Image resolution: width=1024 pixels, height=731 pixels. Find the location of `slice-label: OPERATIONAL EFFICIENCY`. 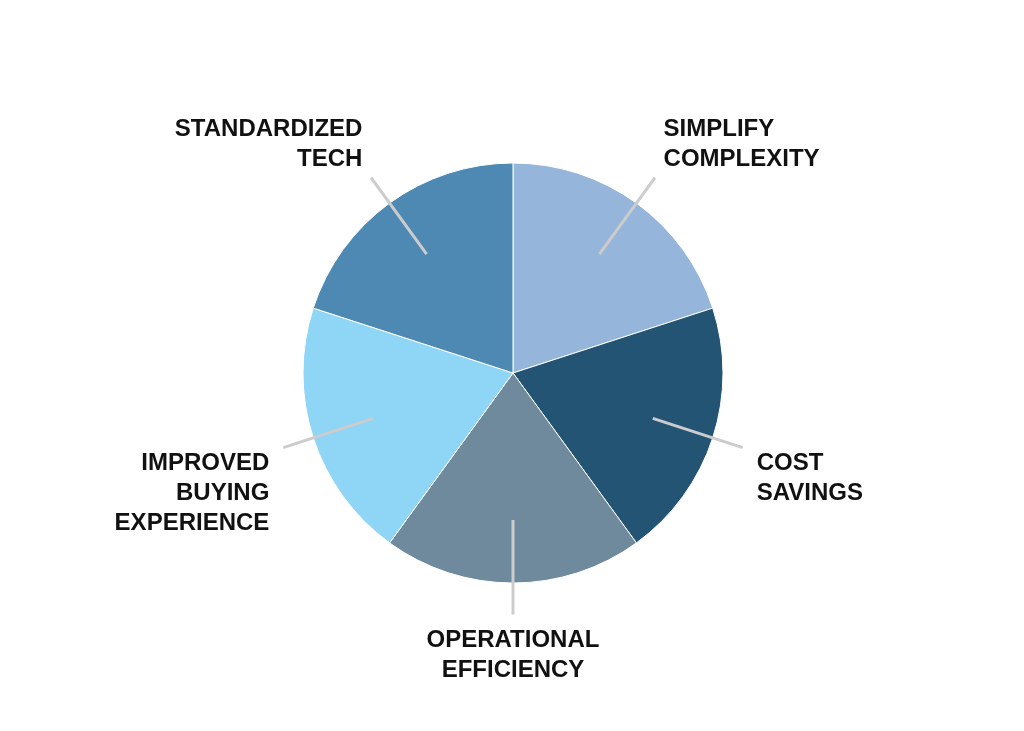

slice-label: OPERATIONAL EFFICIENCY is located at coordinates (513, 654).